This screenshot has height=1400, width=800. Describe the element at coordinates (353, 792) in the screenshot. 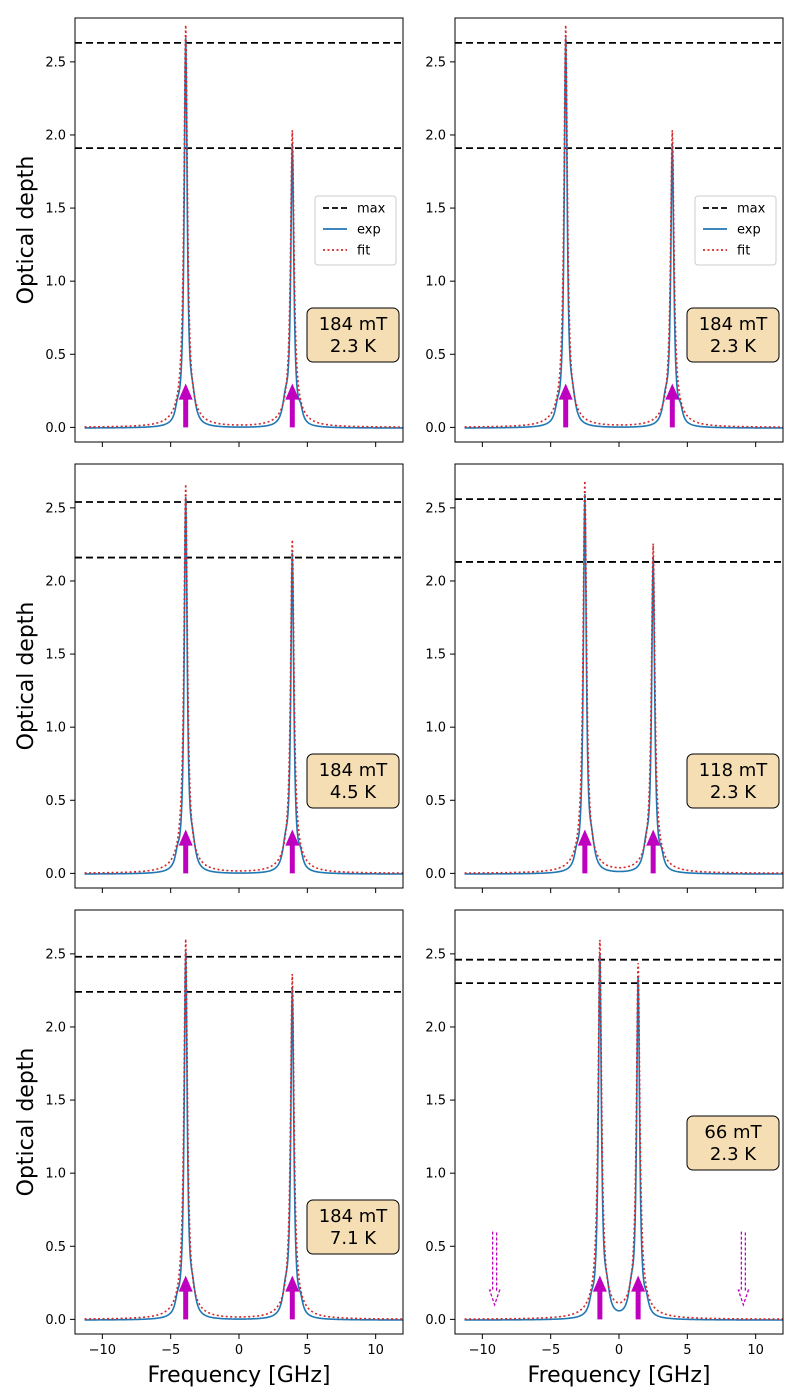

I see `temperature-label: 4.5 K` at that location.